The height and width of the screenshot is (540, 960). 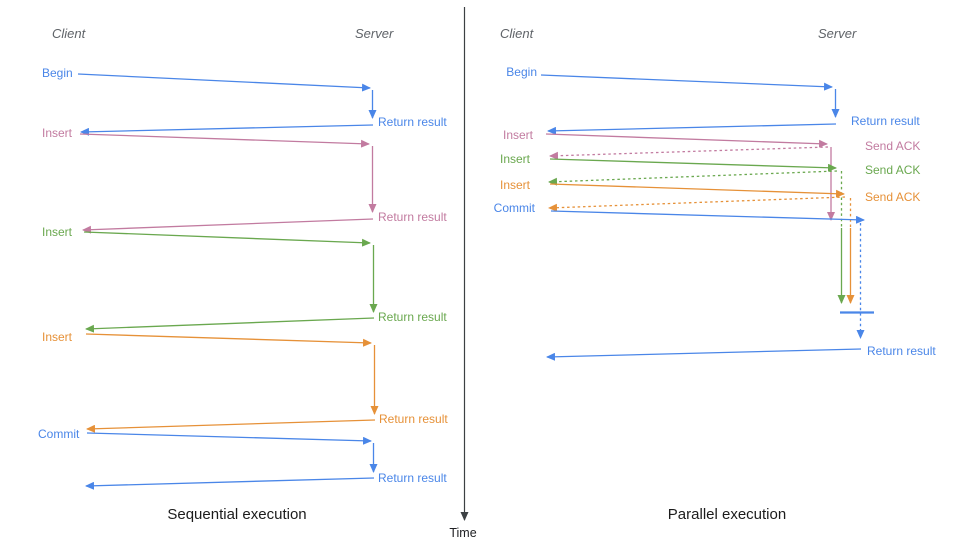 I want to click on panel-caption: Sequential execution, so click(x=236, y=514).